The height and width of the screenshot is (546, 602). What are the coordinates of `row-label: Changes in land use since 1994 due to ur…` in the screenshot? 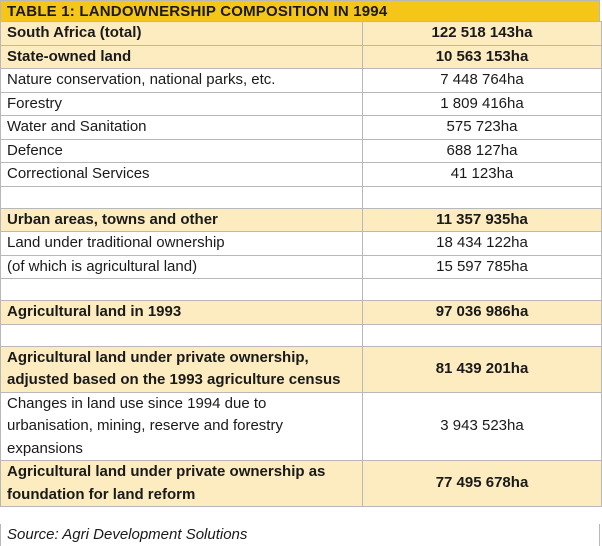 It's located at (181, 426).